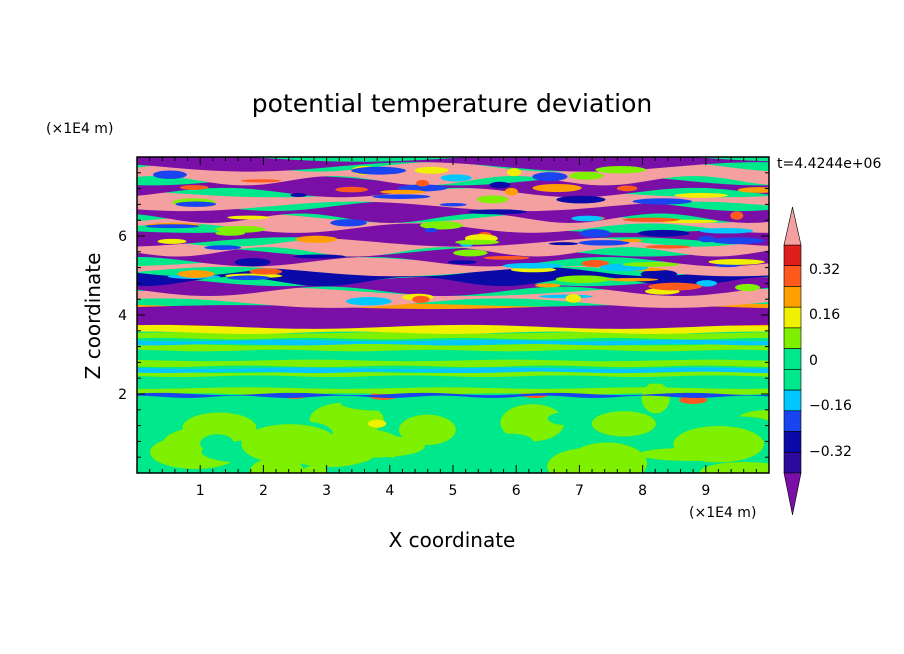  I want to click on colorbar-min-arrow, so click(792, 494).